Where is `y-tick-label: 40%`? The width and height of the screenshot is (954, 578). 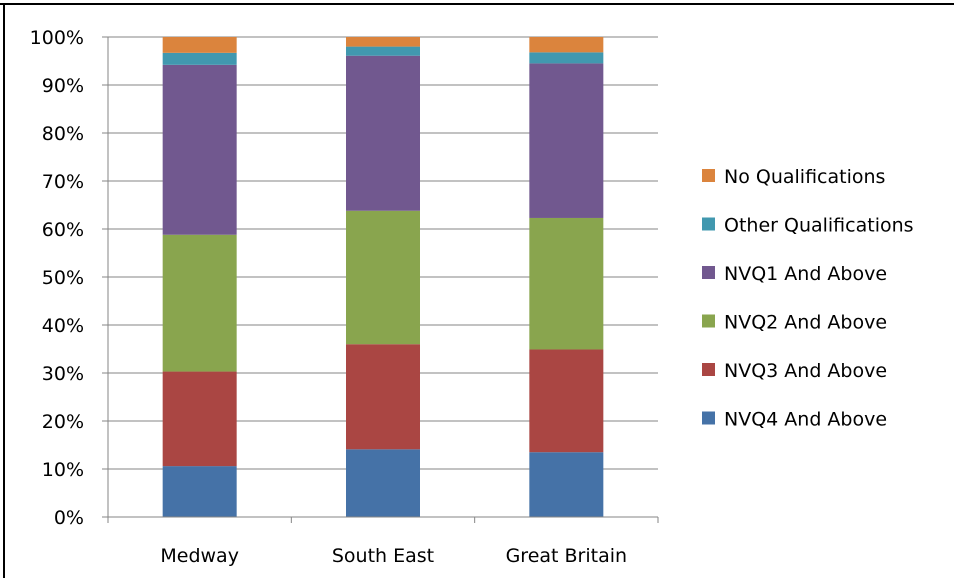 y-tick-label: 40% is located at coordinates (63, 326).